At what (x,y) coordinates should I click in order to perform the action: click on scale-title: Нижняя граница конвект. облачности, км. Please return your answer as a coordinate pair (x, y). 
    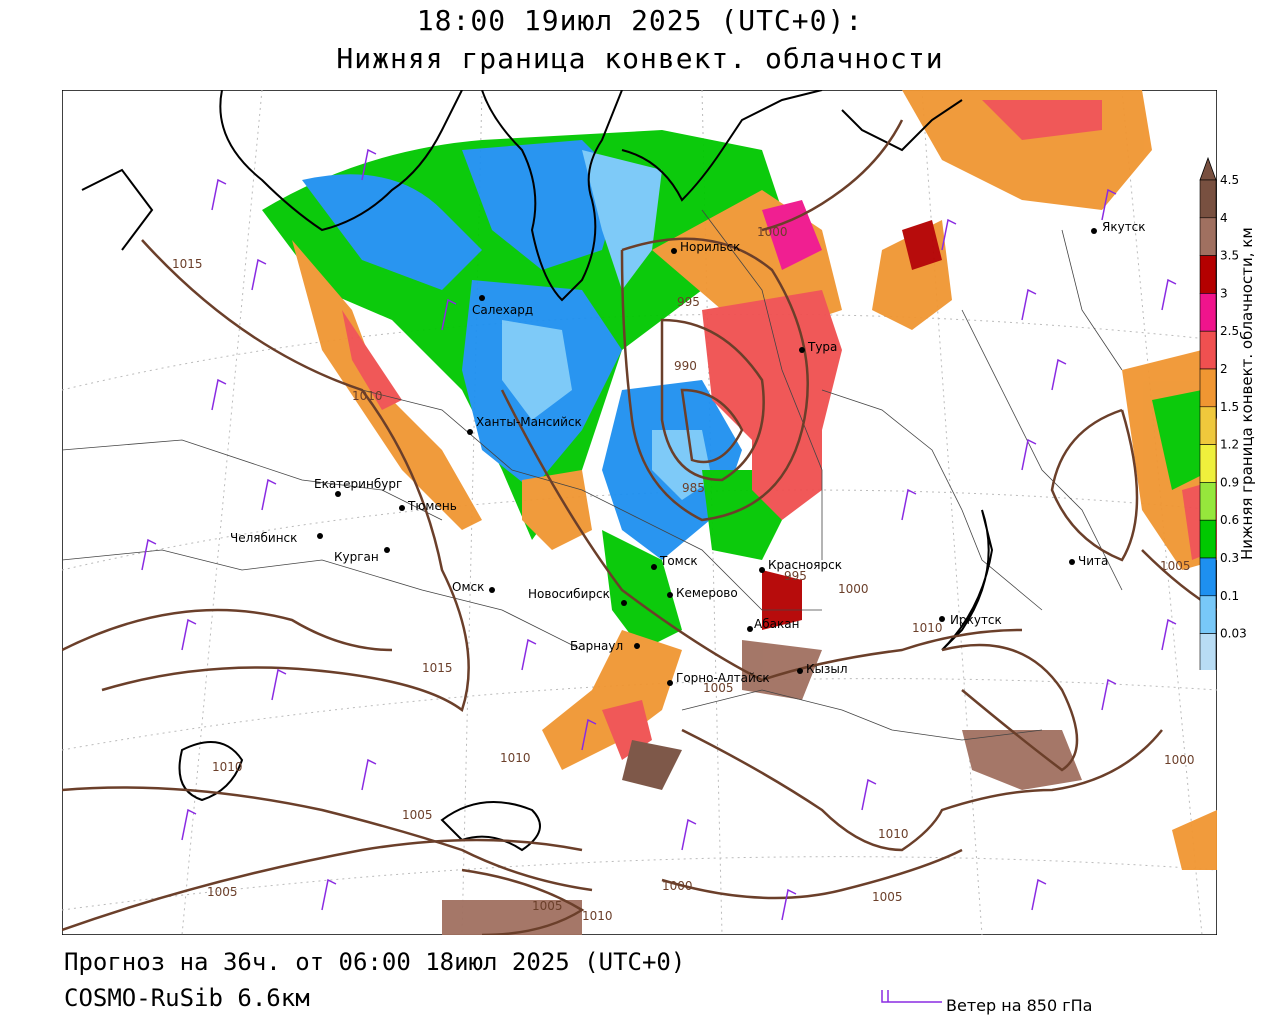
    Looking at the image, I should click on (1247, 393).